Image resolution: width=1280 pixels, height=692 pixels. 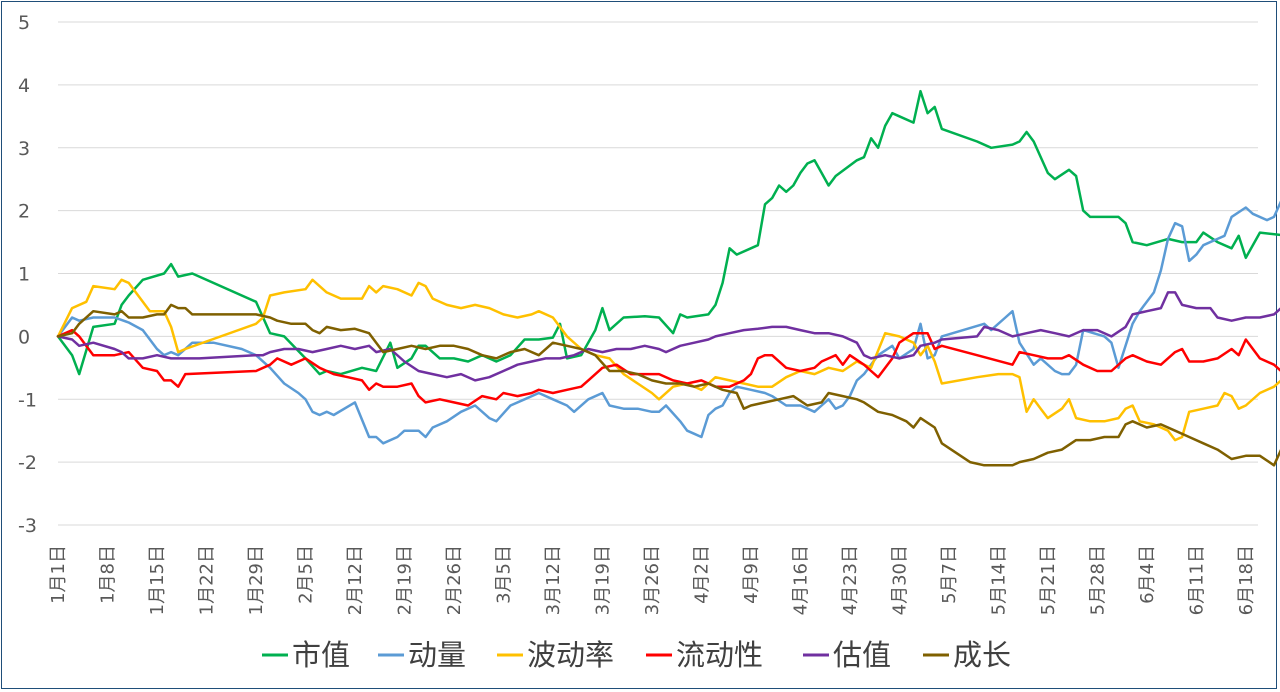 I want to click on y-tick-label: 3, so click(x=24, y=149).